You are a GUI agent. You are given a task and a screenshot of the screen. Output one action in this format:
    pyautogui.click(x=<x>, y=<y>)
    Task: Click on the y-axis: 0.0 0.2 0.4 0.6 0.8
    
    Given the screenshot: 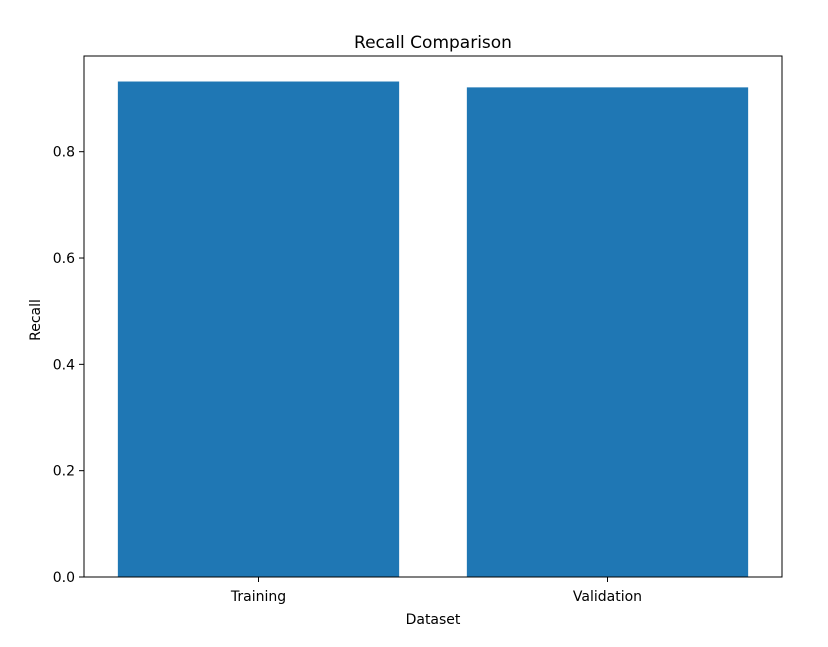 What is the action you would take?
    pyautogui.click(x=68, y=365)
    